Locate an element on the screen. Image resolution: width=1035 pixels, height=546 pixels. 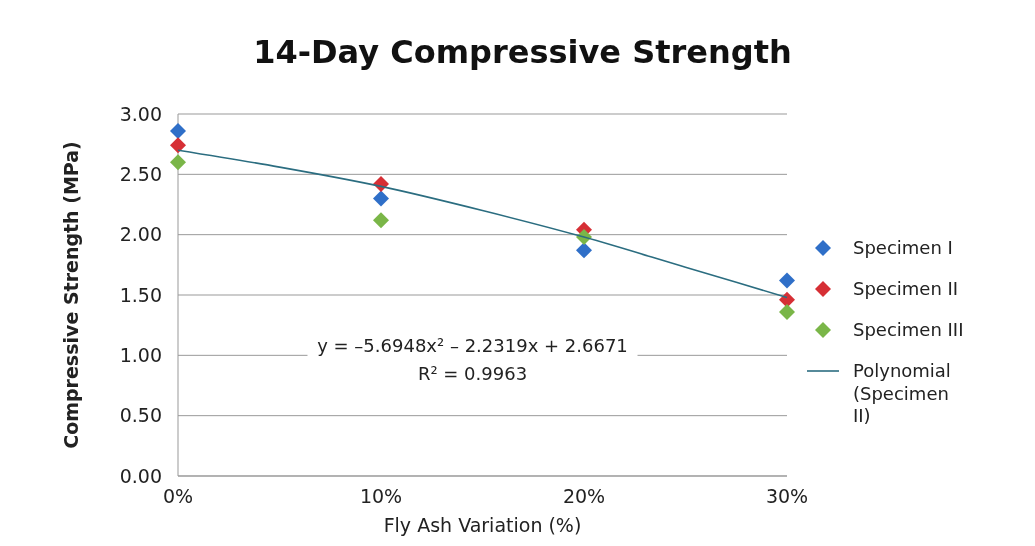
y-tick-label: 1.50 is located at coordinates (140, 294).